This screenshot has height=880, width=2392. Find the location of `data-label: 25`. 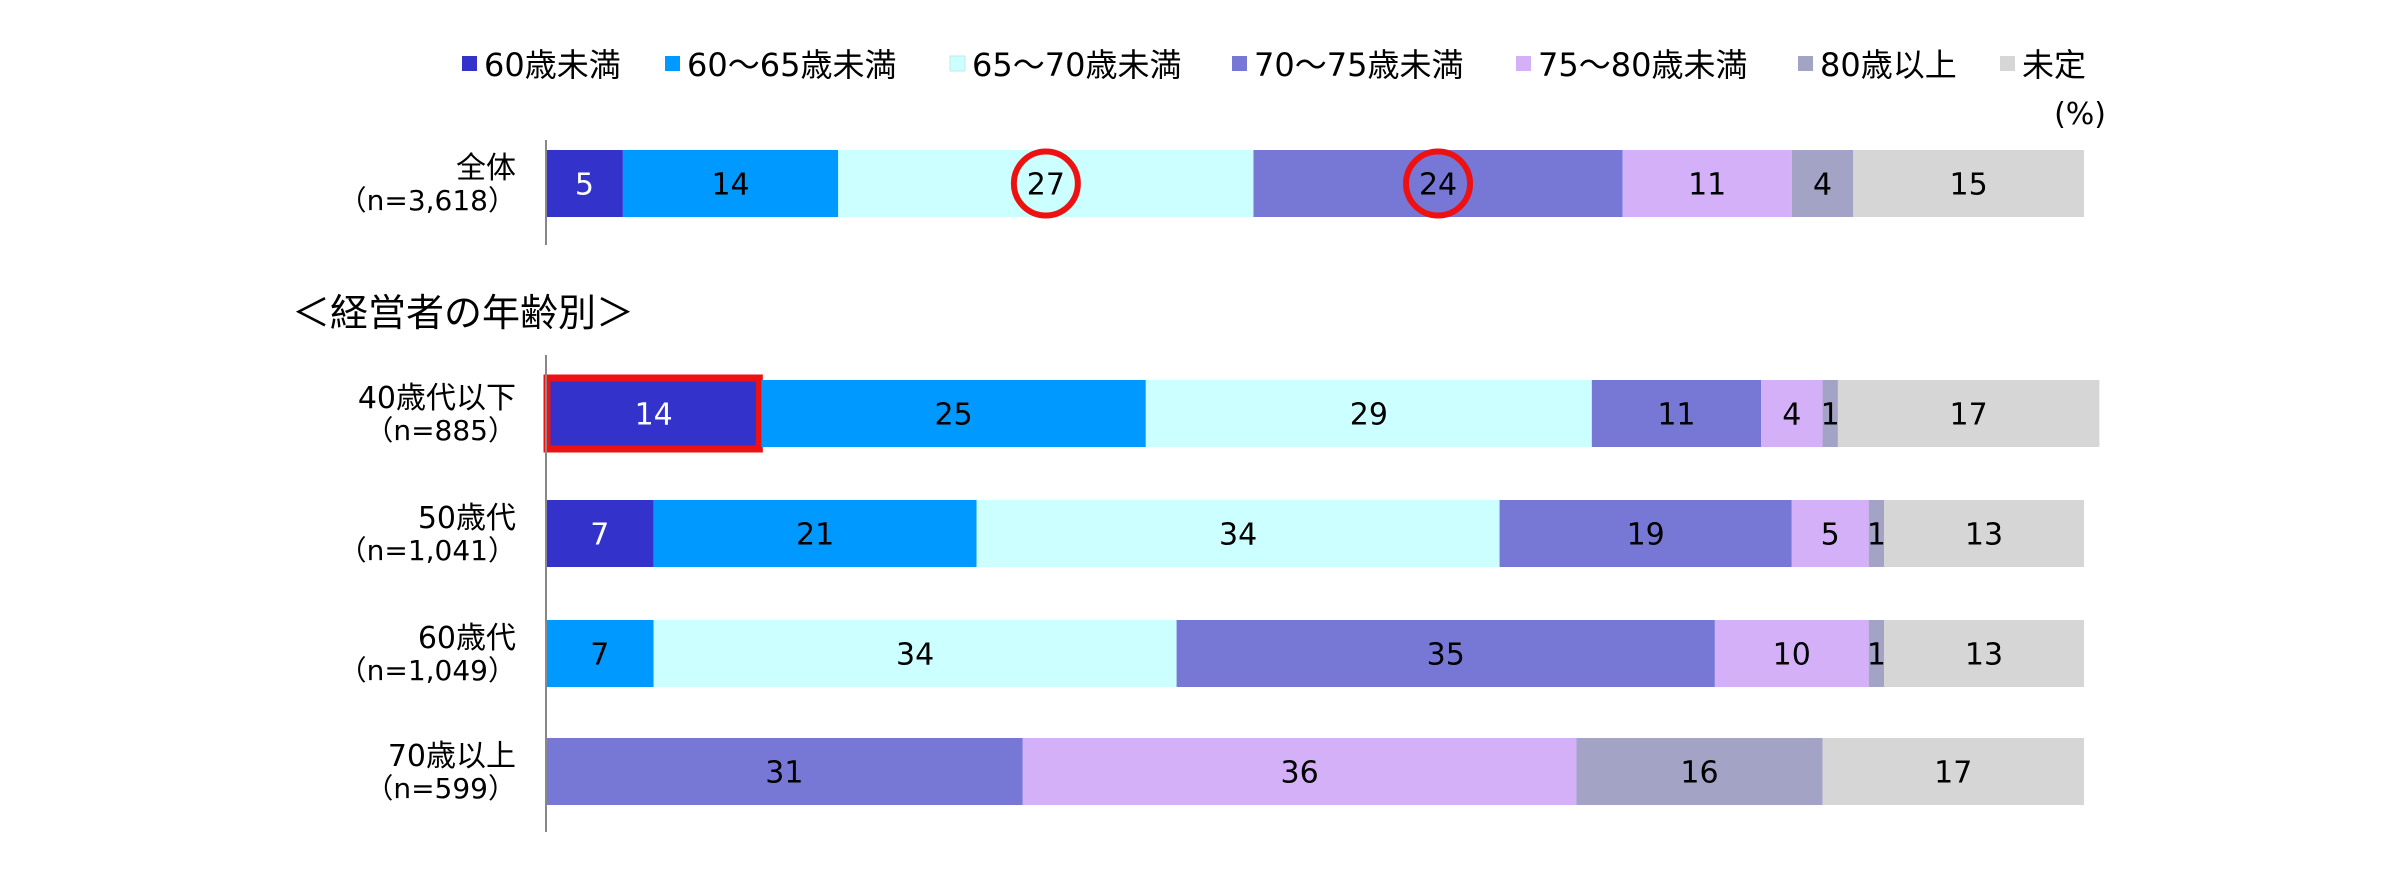

data-label: 25 is located at coordinates (953, 415).